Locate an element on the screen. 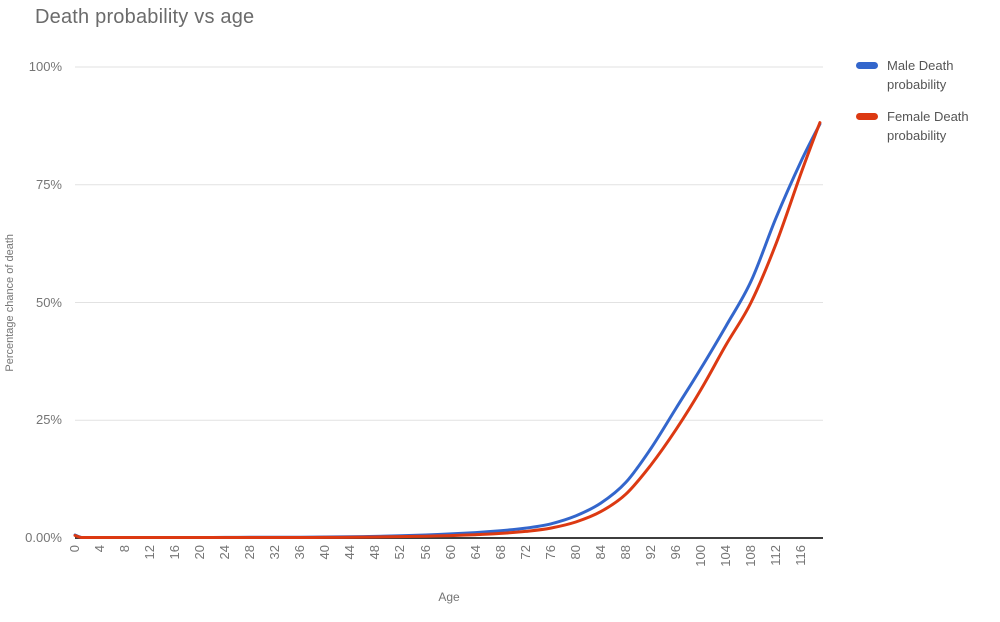  chart-title: Death probability vs age is located at coordinates (145, 17).